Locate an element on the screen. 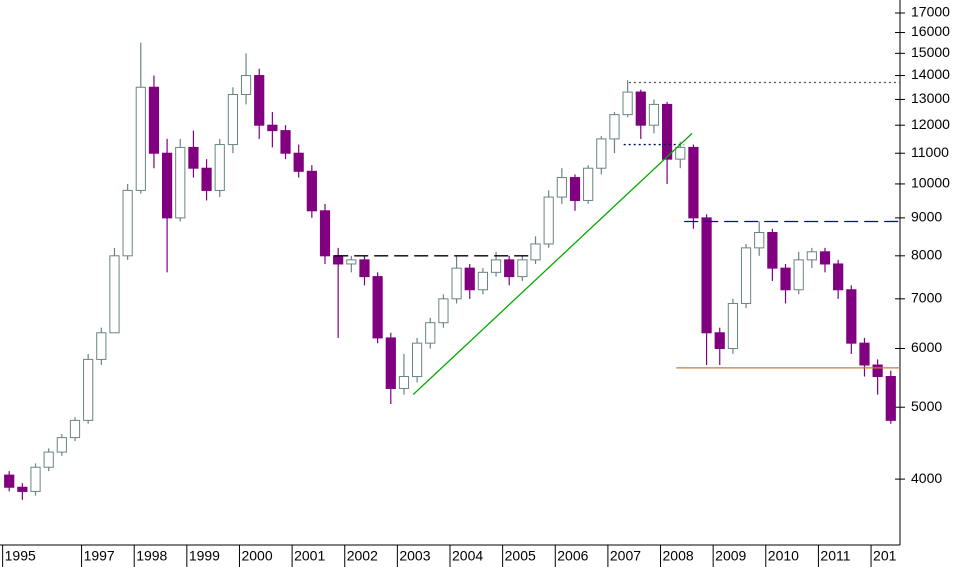  x-tick-label: 2009 is located at coordinates (730, 556).